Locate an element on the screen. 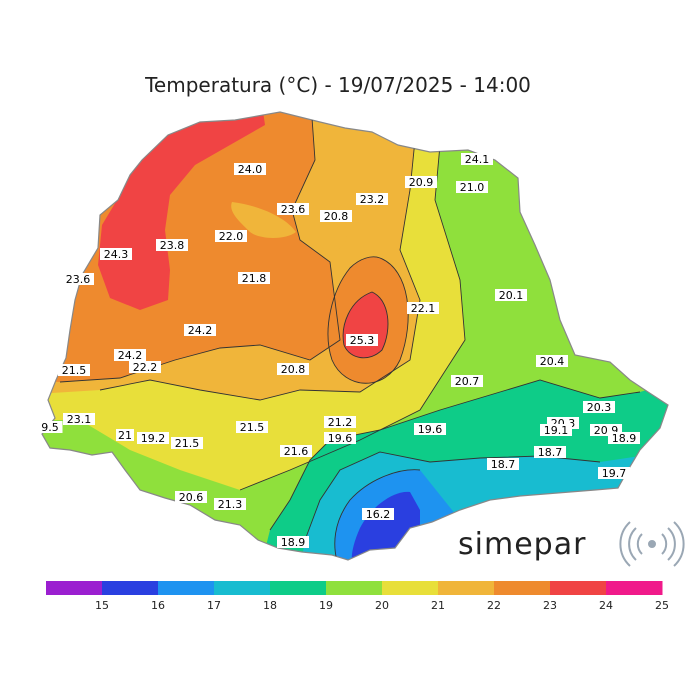 The height and width of the screenshot is (700, 700). station-label: 22.0 is located at coordinates (231, 236).